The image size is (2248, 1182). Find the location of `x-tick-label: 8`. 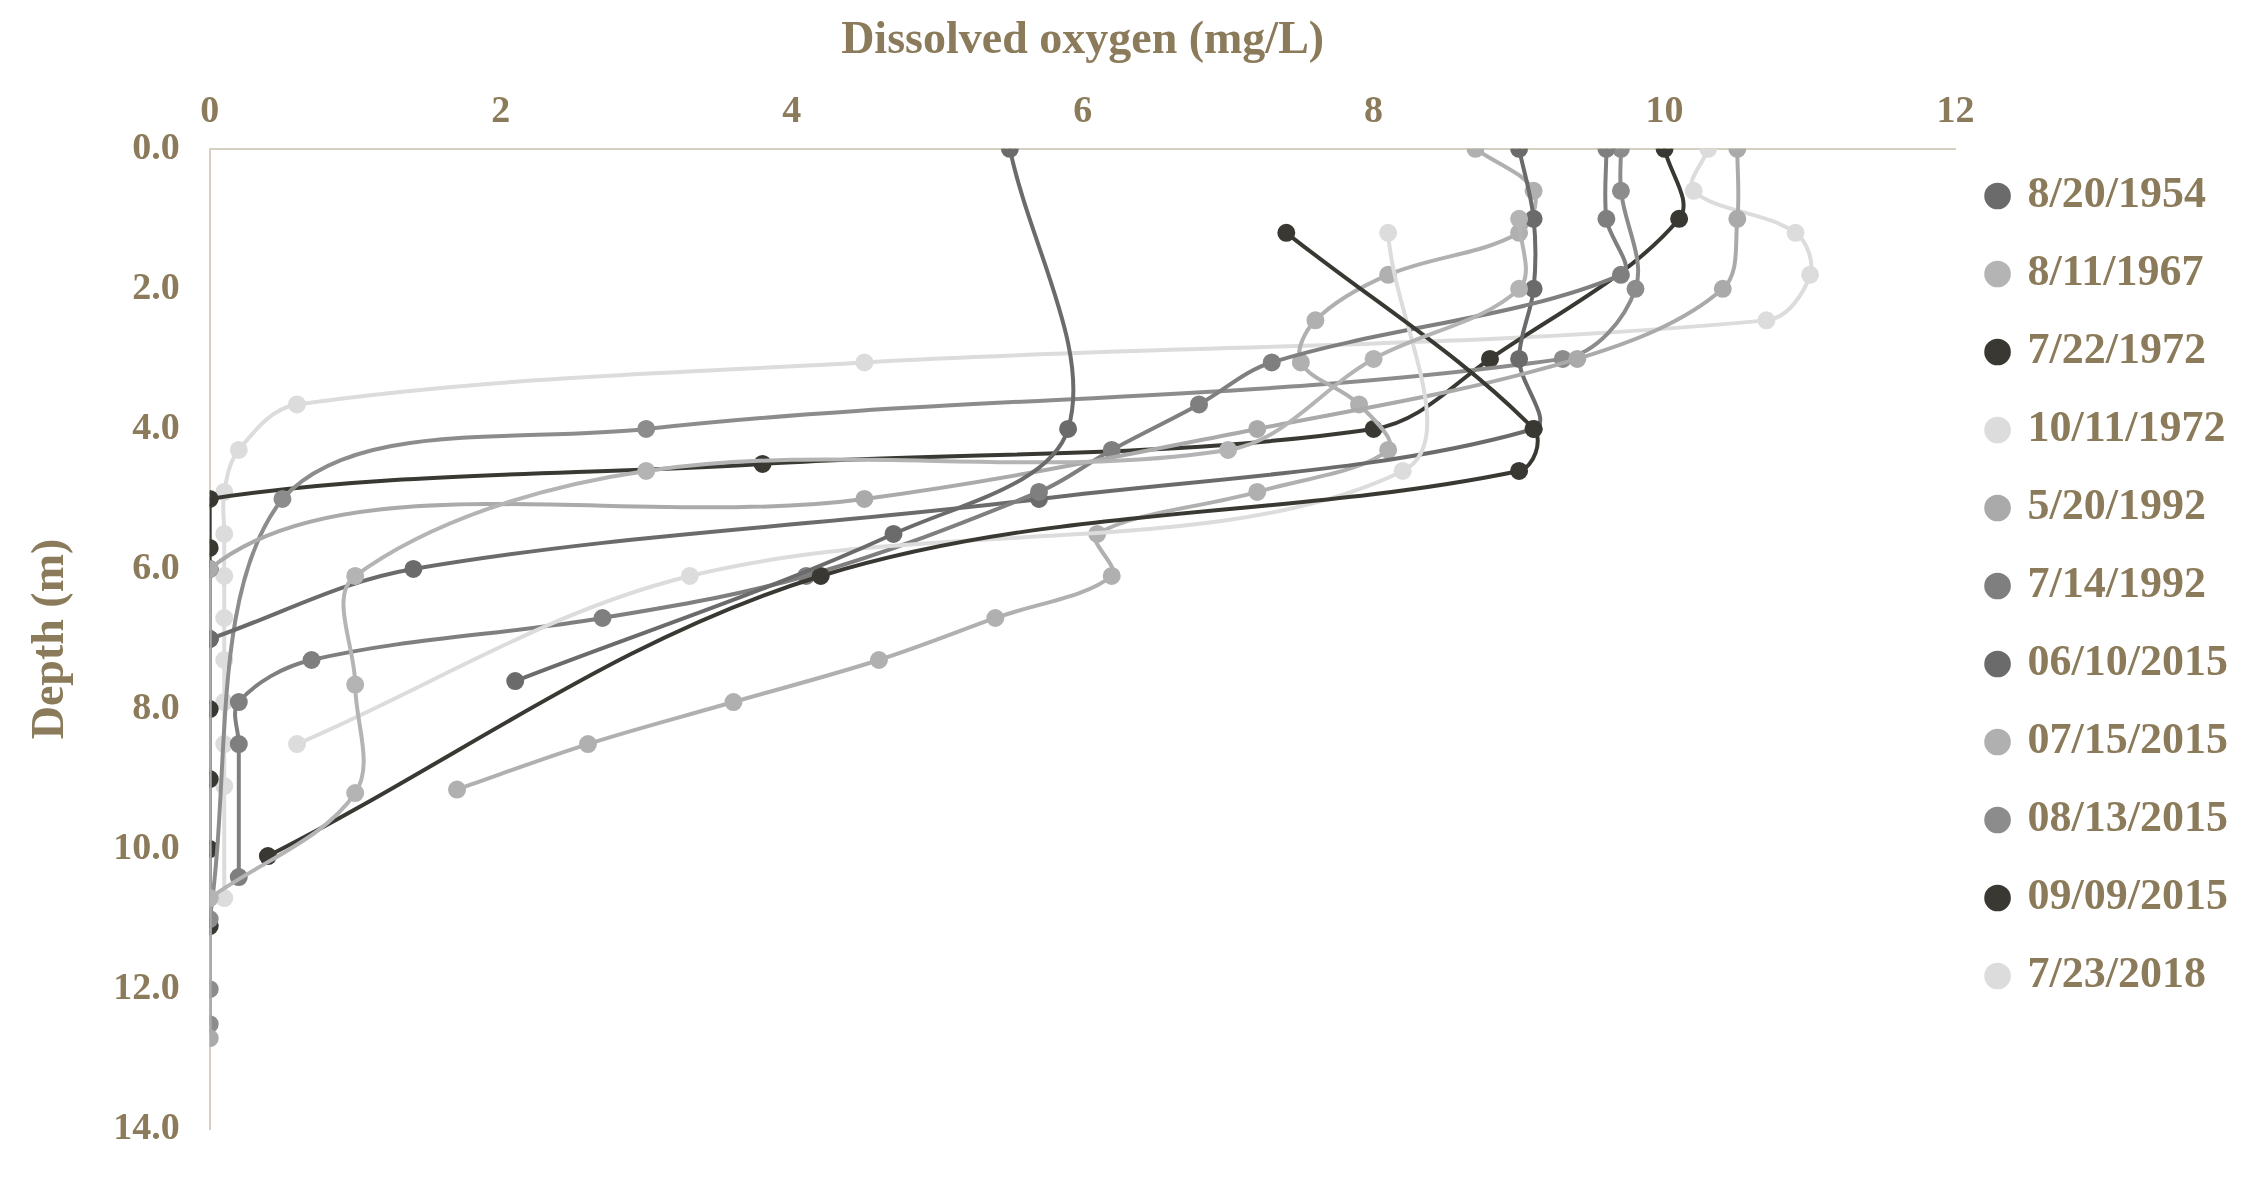

x-tick-label: 8 is located at coordinates (1374, 108).